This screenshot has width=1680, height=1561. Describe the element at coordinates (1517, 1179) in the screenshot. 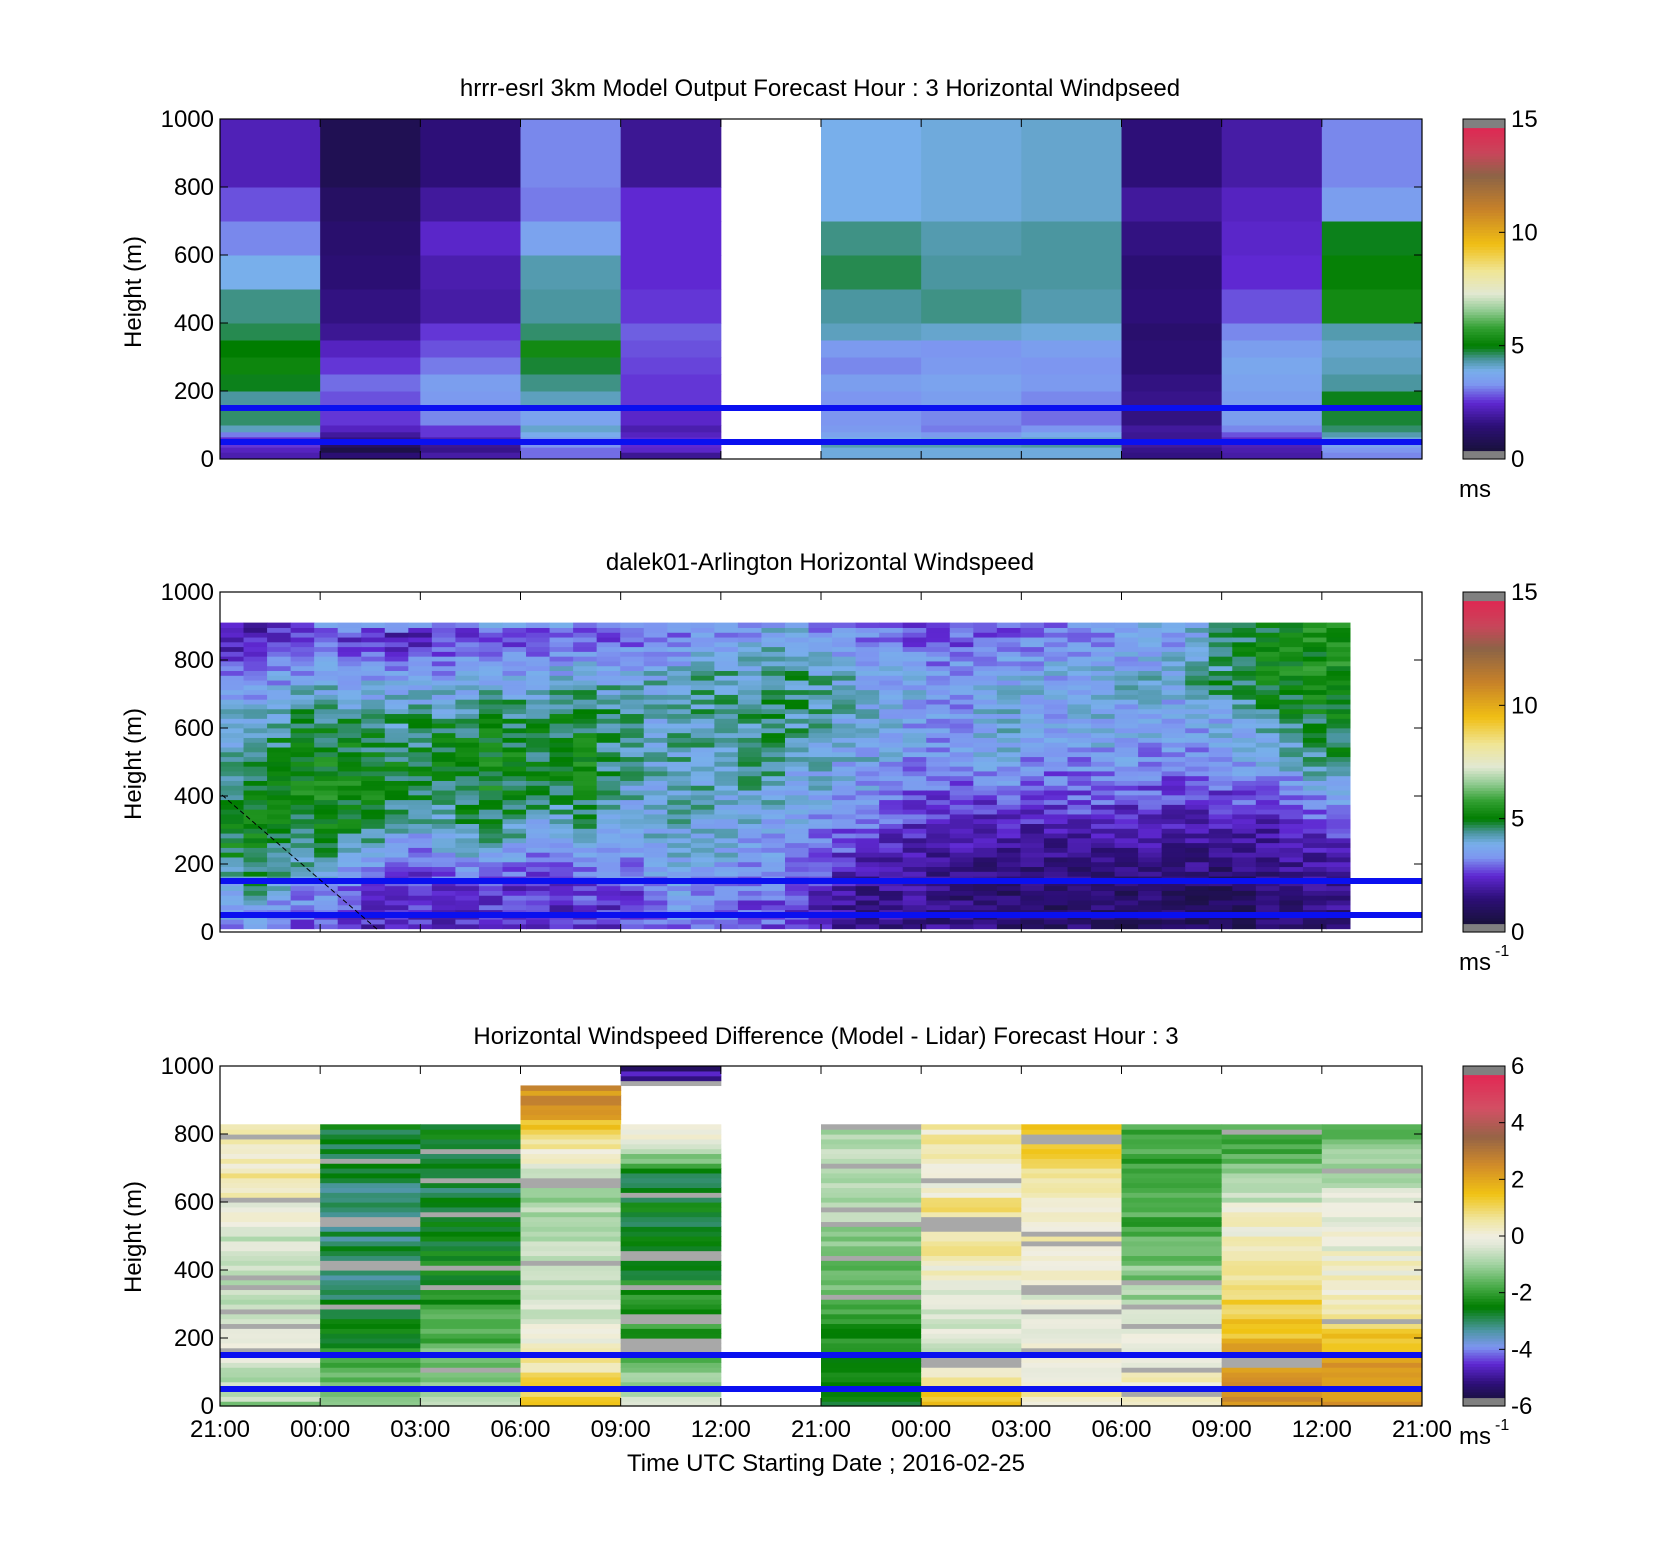

I see `colorbar-tick-label: 2` at that location.